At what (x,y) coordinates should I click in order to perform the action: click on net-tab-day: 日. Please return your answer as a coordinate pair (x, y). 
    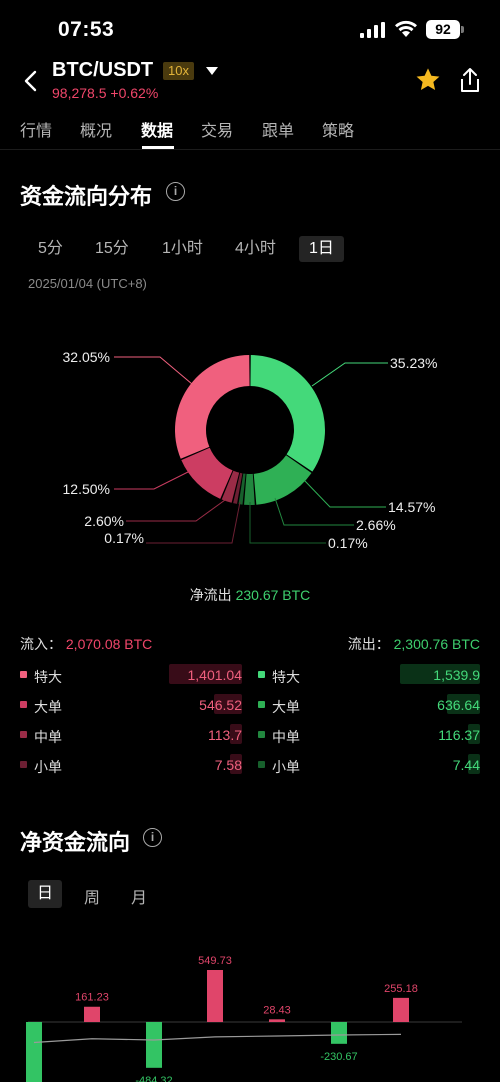
    Looking at the image, I should click on (45, 894).